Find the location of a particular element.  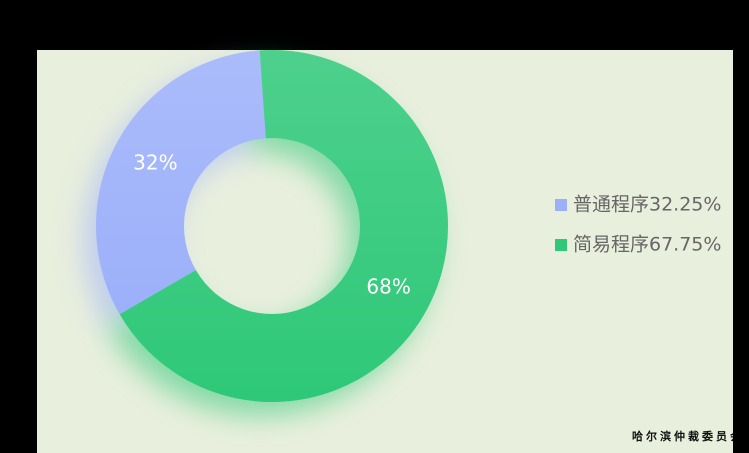

legend-label: 普通程序32.25% is located at coordinates (647, 205).